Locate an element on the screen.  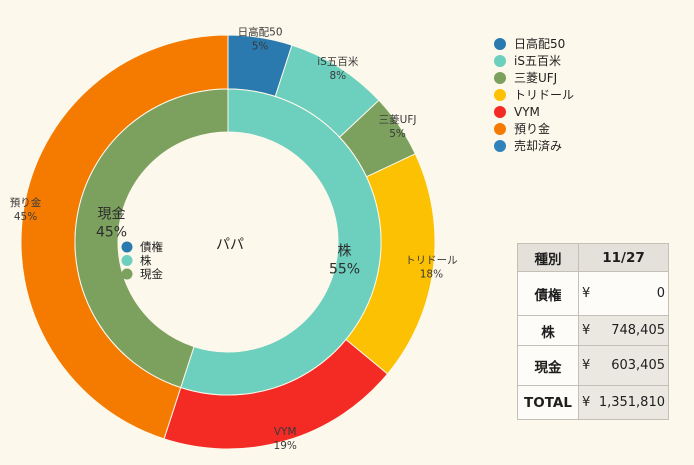
row-value: ¥ 603,405 is located at coordinates (623, 365).